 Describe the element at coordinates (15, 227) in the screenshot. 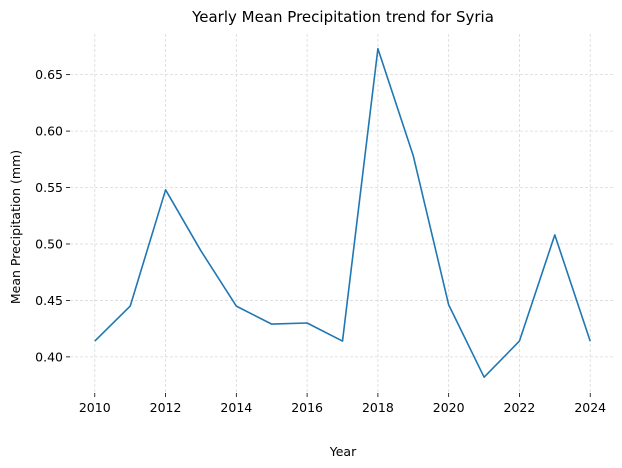

I see `y-axis-label: Mean Precipitation (mm)` at that location.